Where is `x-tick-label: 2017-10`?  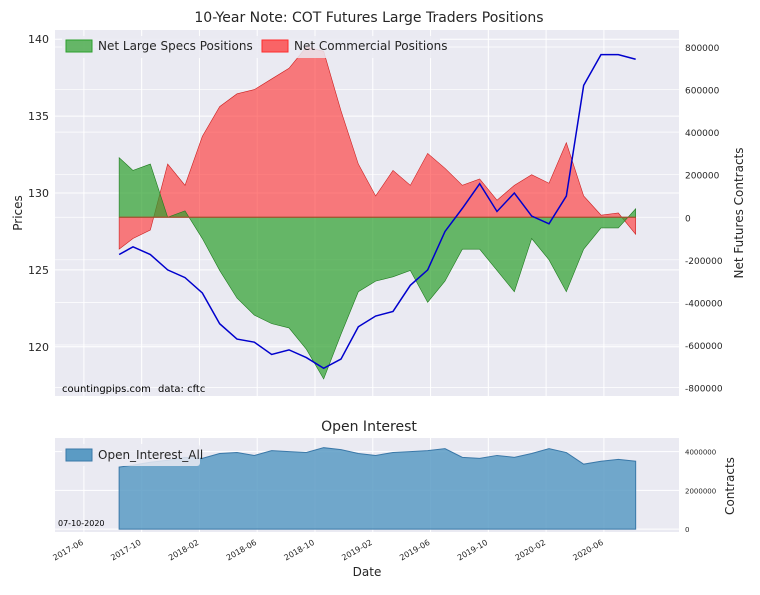
x-tick-label: 2017-10 is located at coordinates (125, 550).